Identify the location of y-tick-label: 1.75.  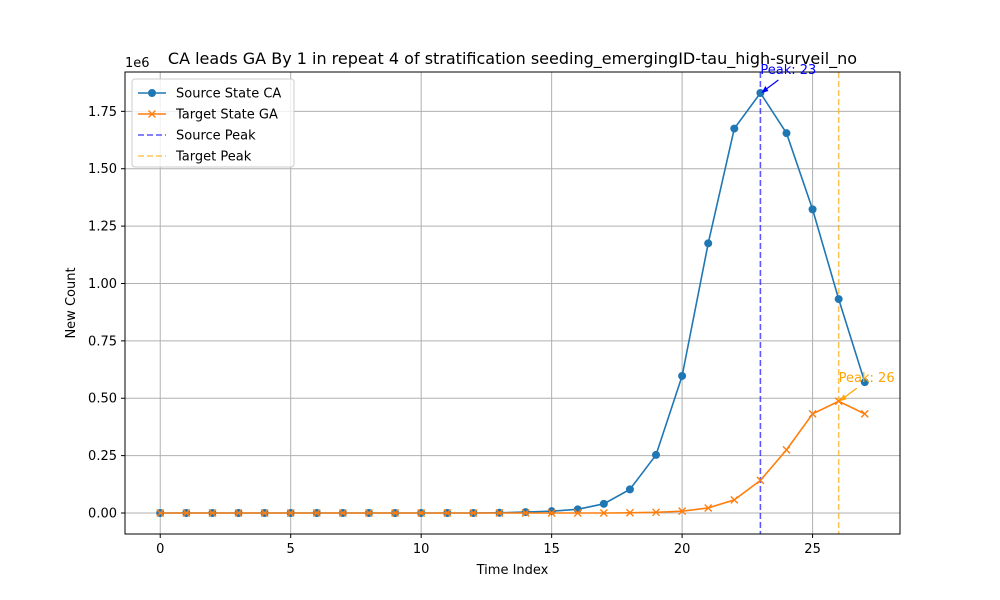
(102, 112).